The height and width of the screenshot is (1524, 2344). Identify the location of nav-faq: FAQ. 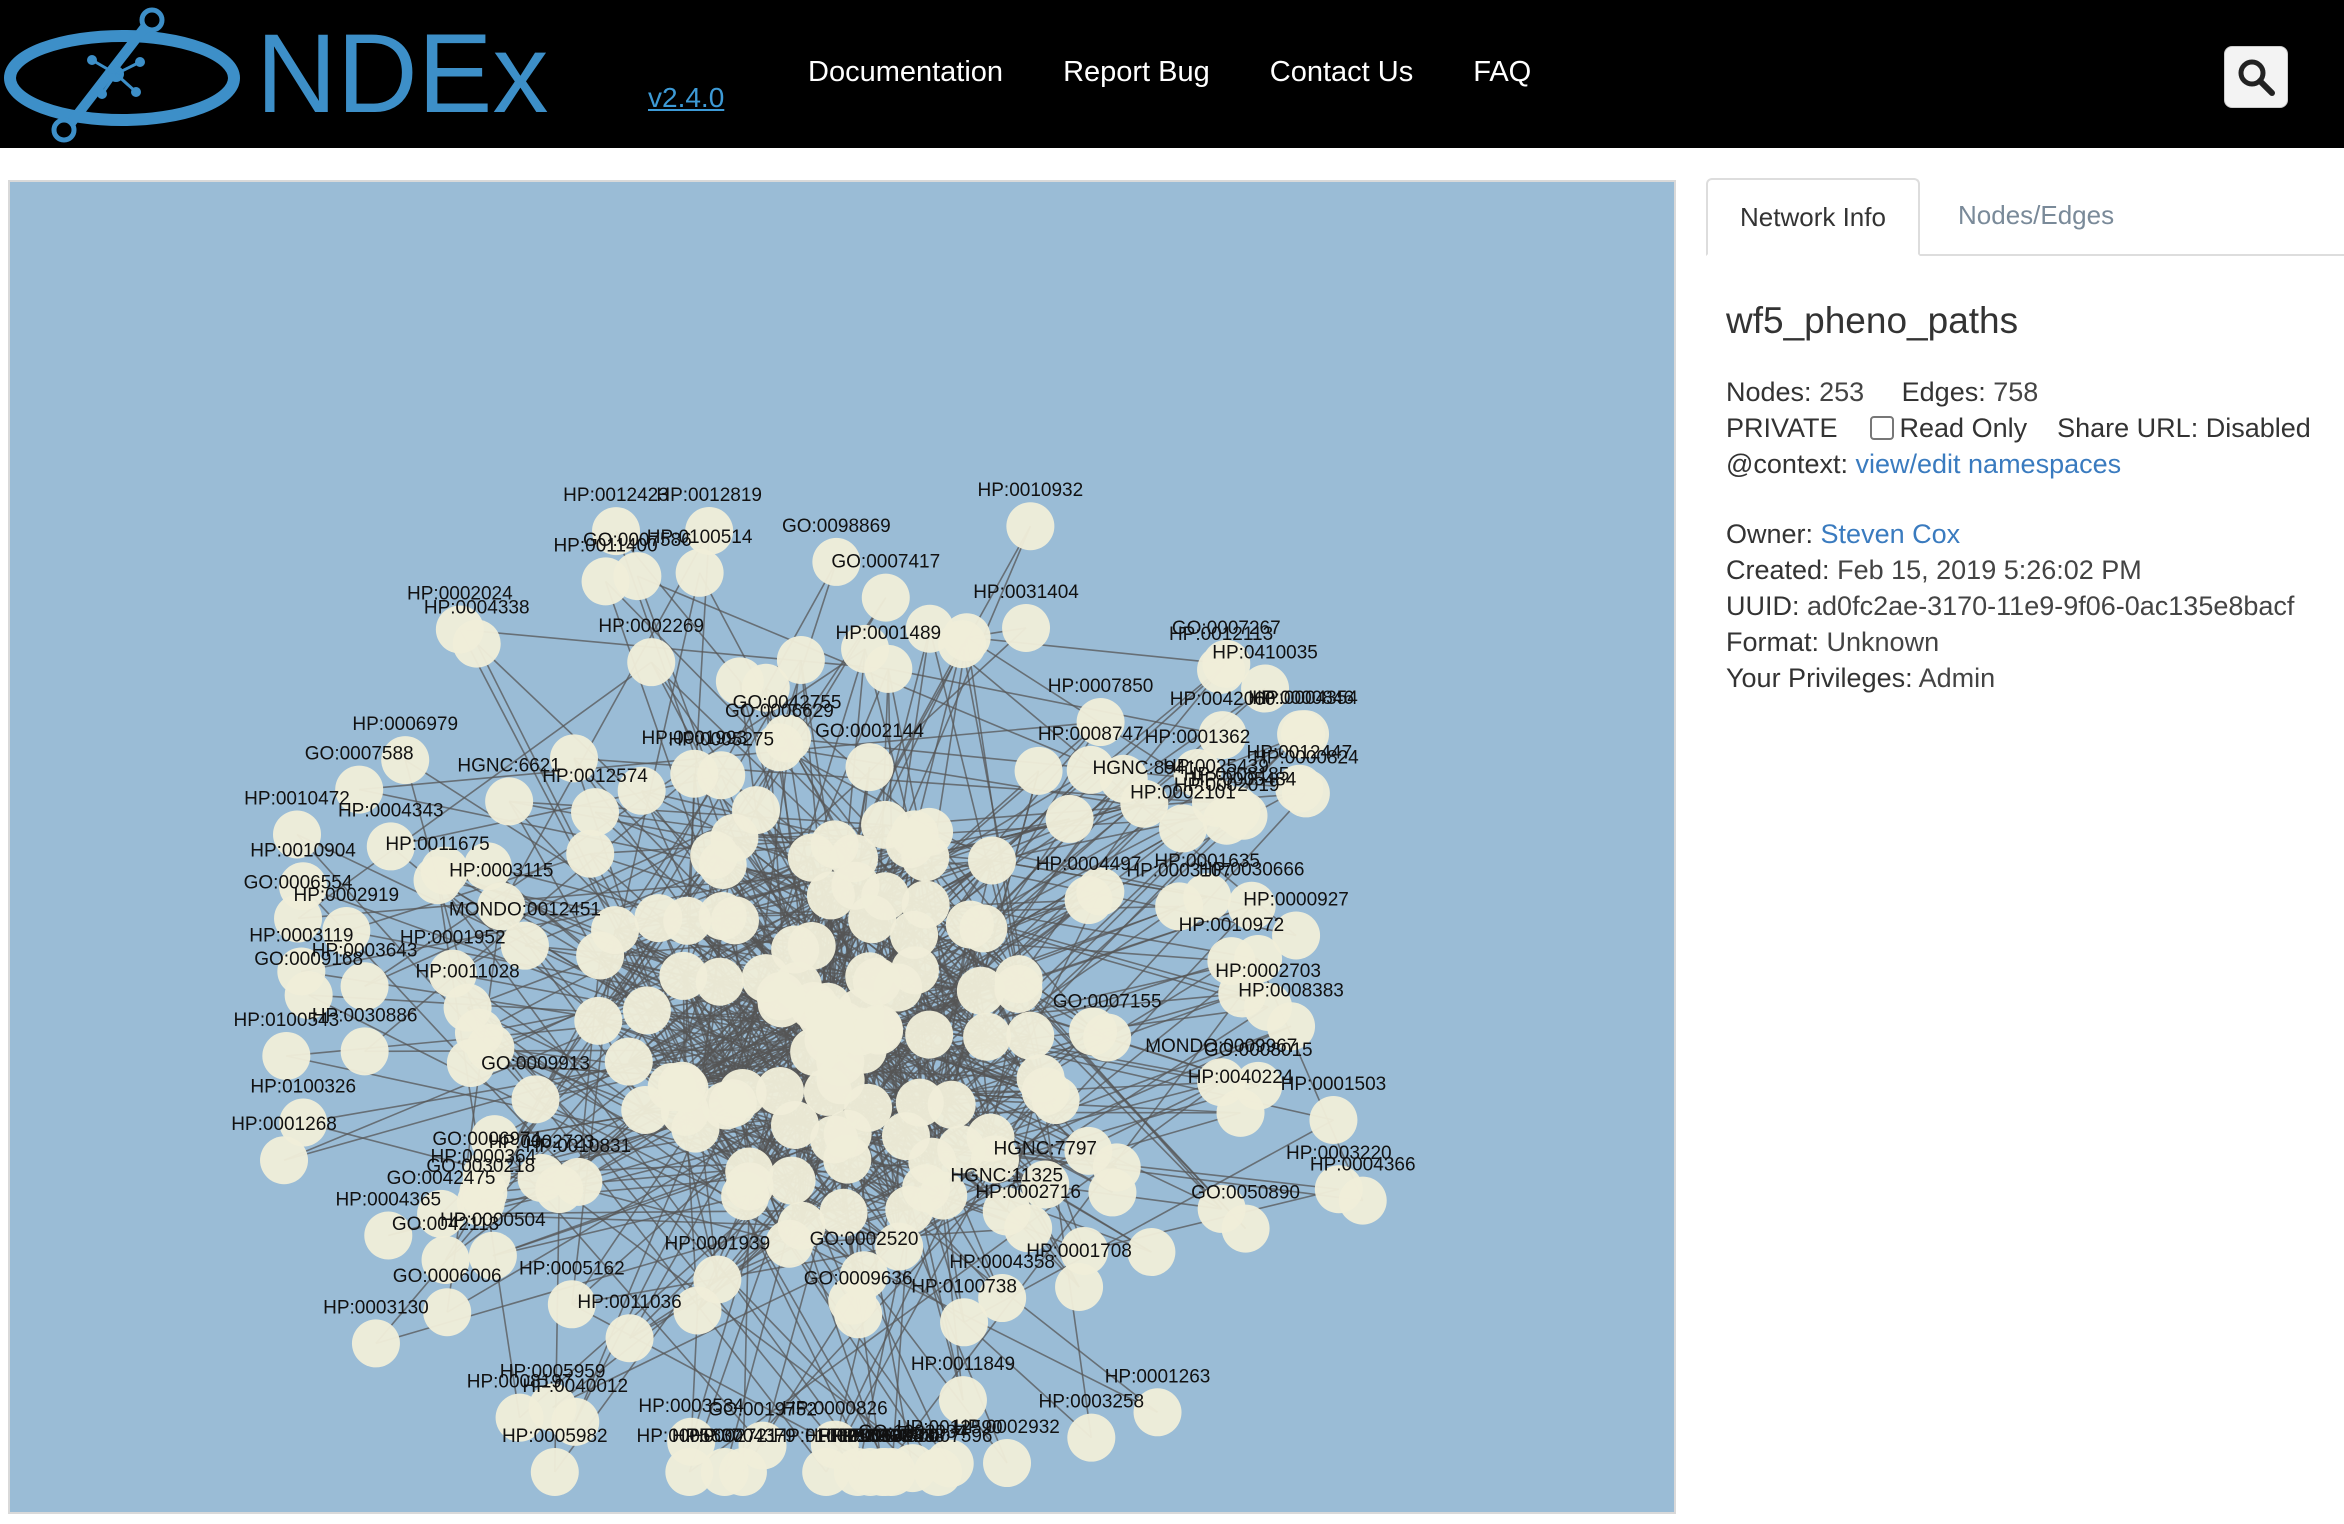
(1502, 72).